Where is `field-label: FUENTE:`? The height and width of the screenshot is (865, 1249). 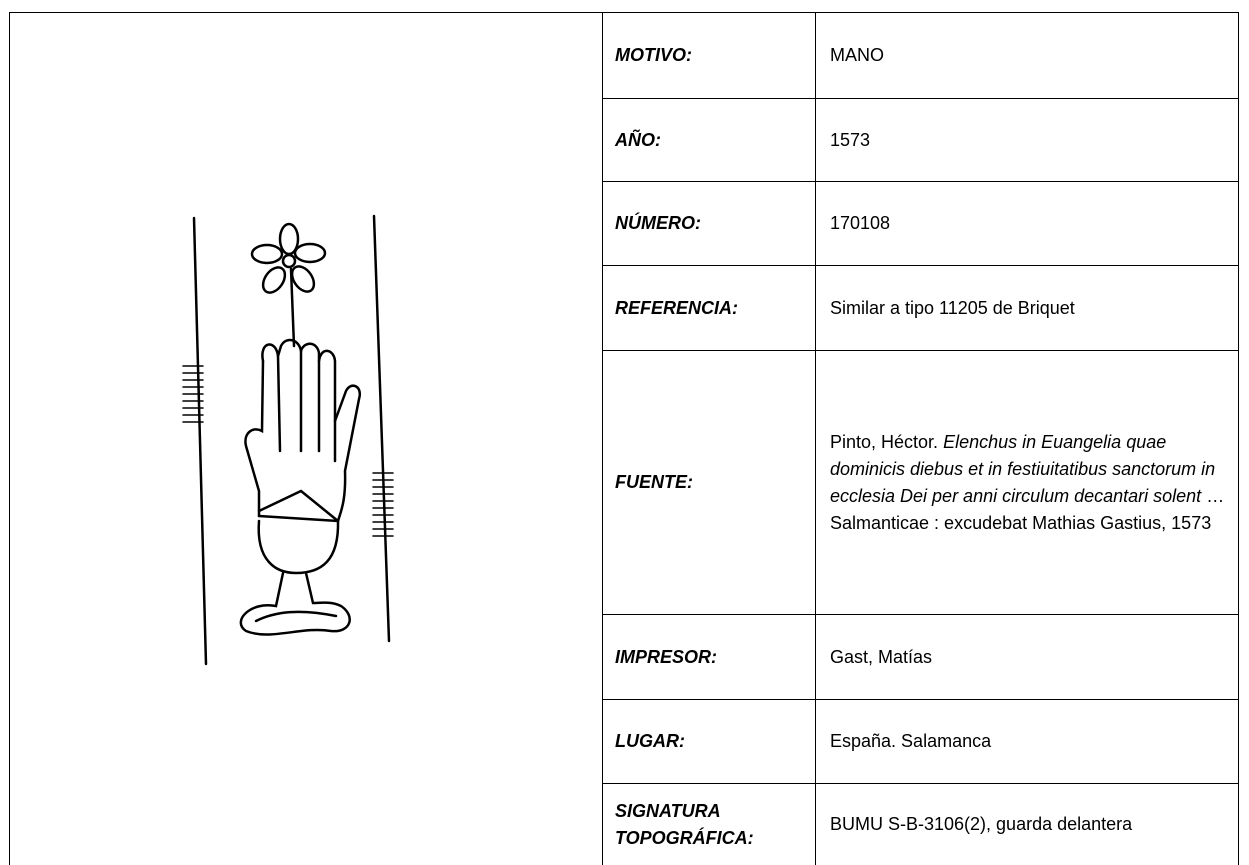 field-label: FUENTE: is located at coordinates (709, 482).